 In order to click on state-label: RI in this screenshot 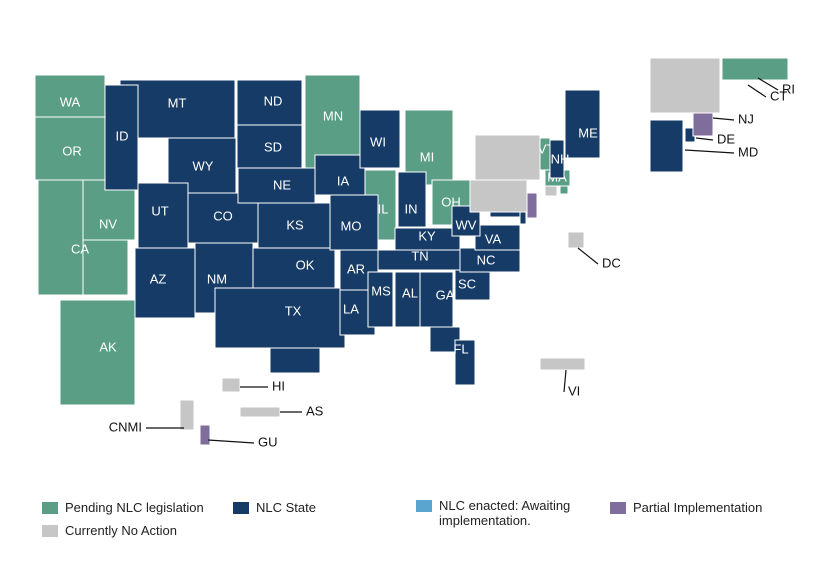, I will do `click(788, 88)`.